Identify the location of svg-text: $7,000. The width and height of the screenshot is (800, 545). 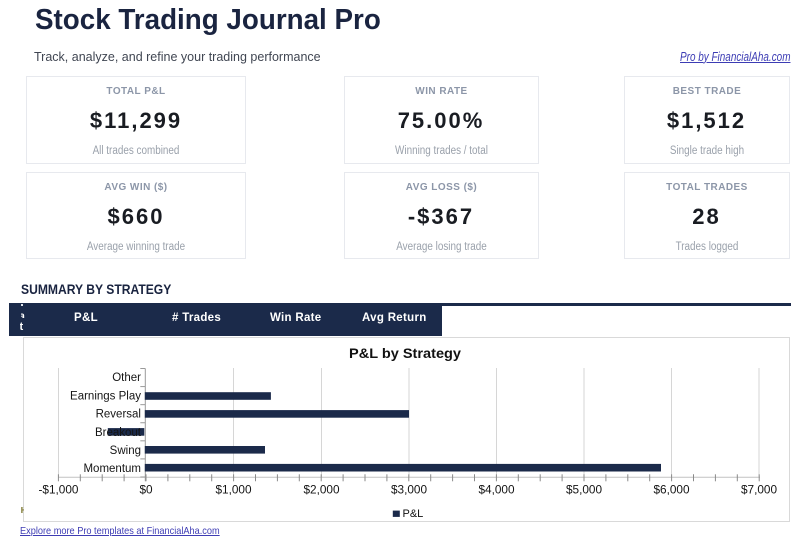
(759, 490).